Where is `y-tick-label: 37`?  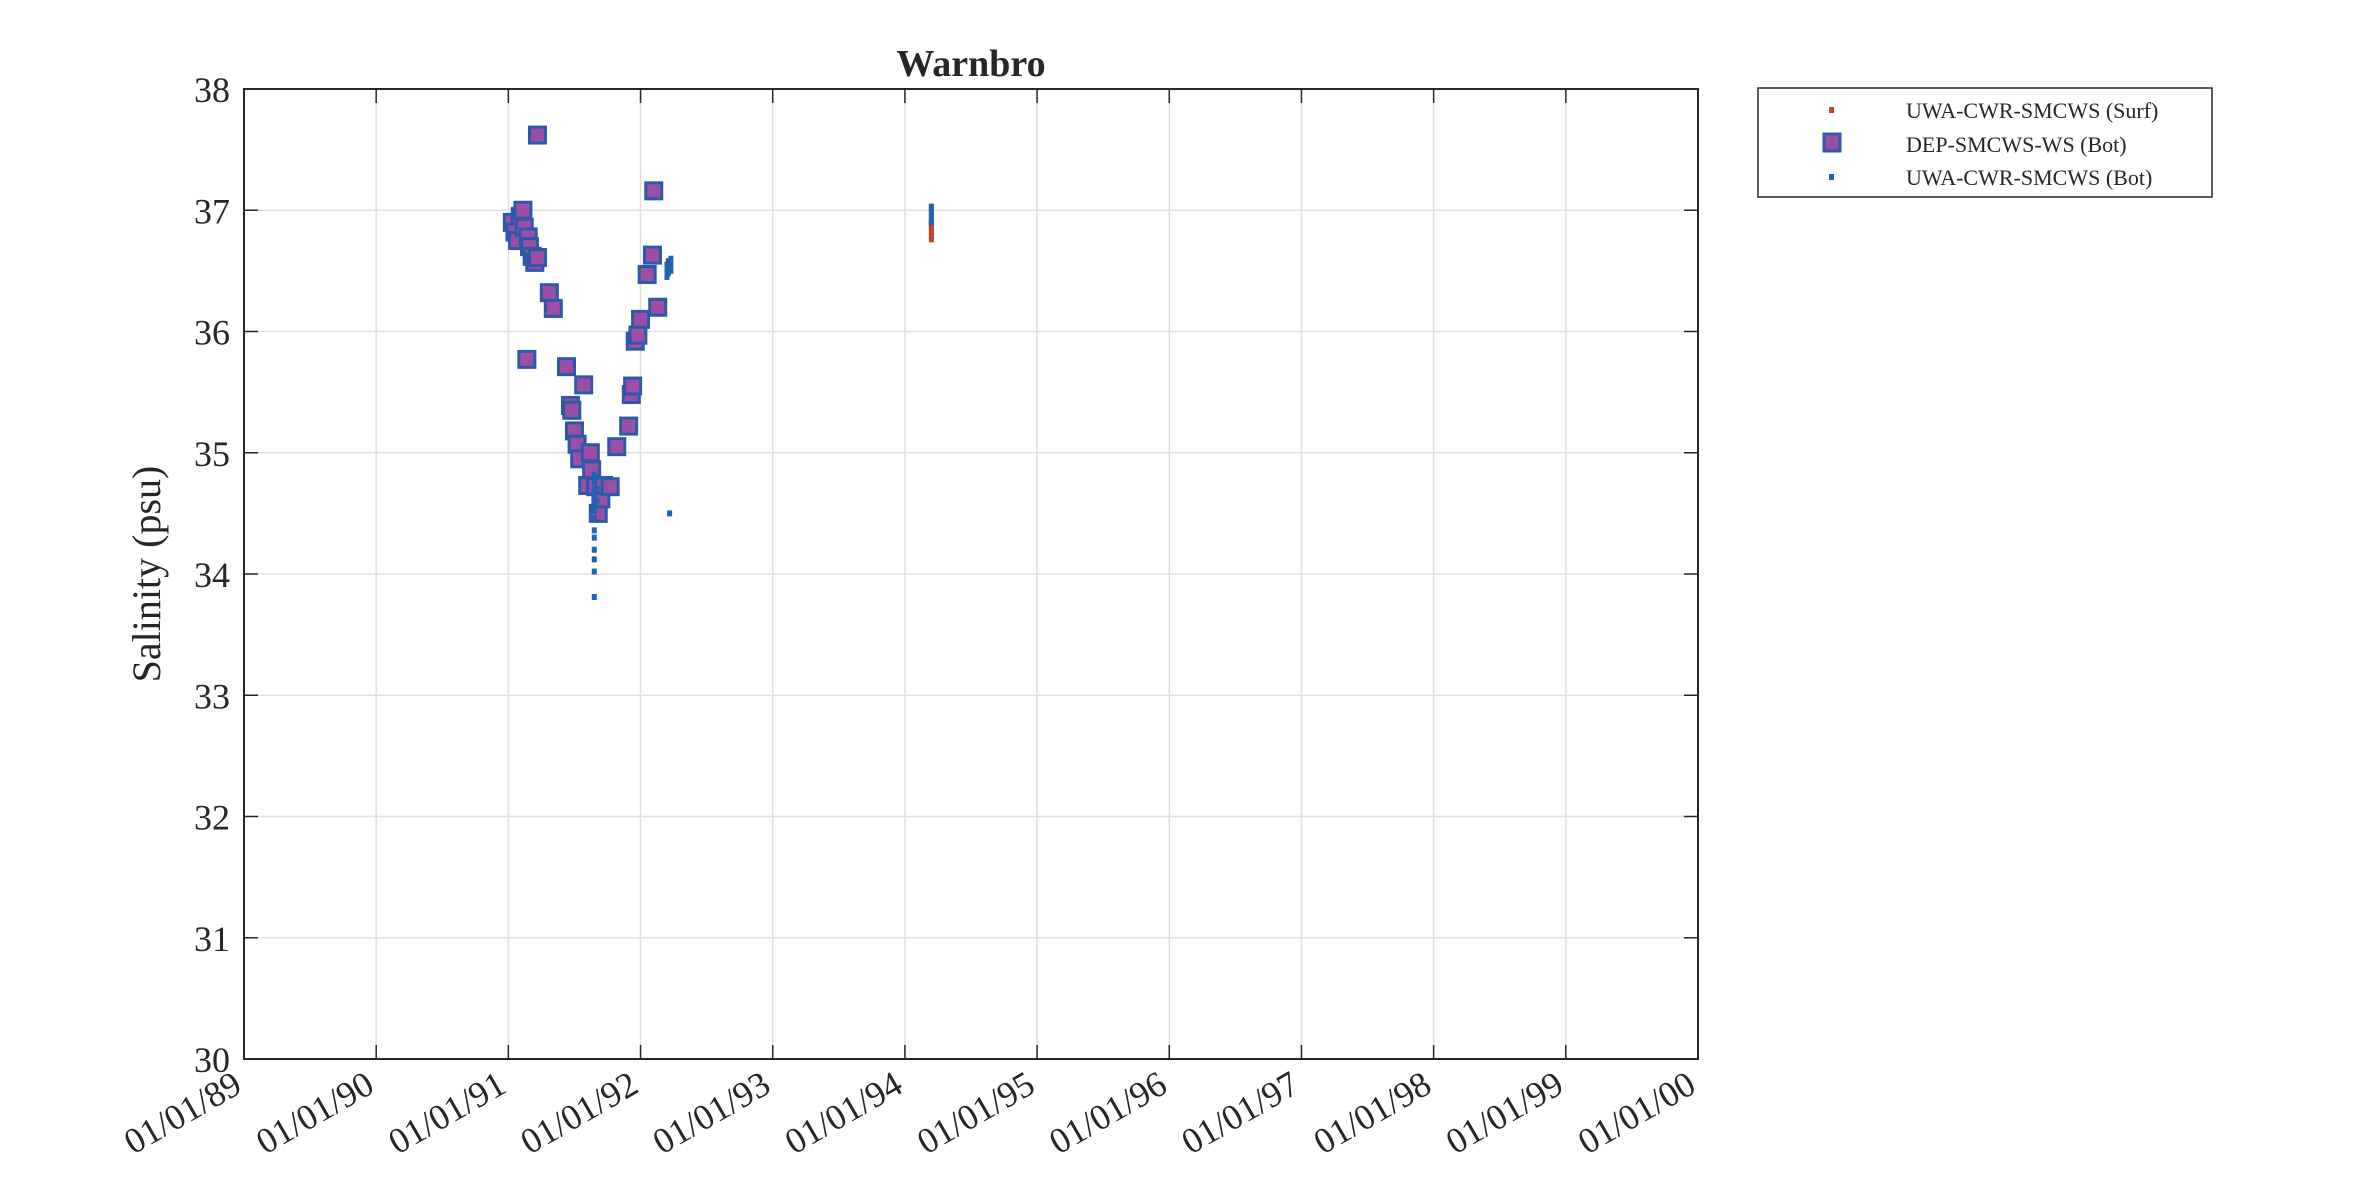
y-tick-label: 37 is located at coordinates (212, 211).